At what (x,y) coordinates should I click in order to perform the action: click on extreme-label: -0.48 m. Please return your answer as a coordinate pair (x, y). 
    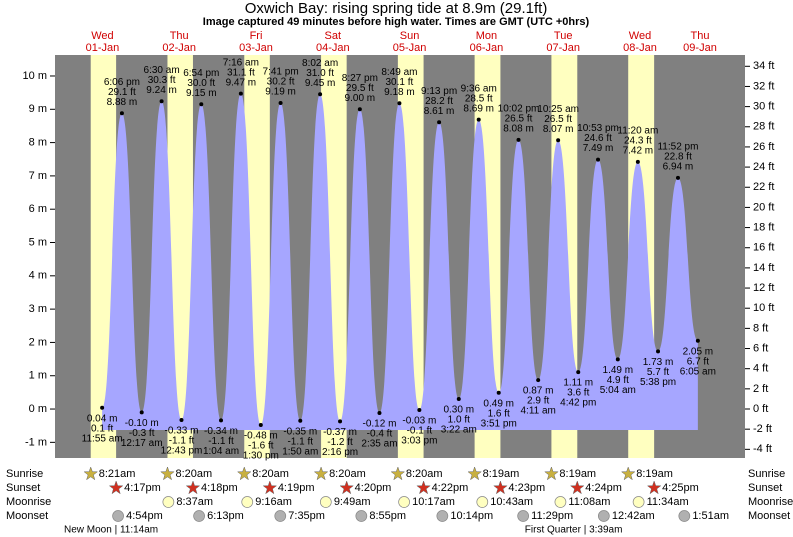
    Looking at the image, I should click on (261, 436).